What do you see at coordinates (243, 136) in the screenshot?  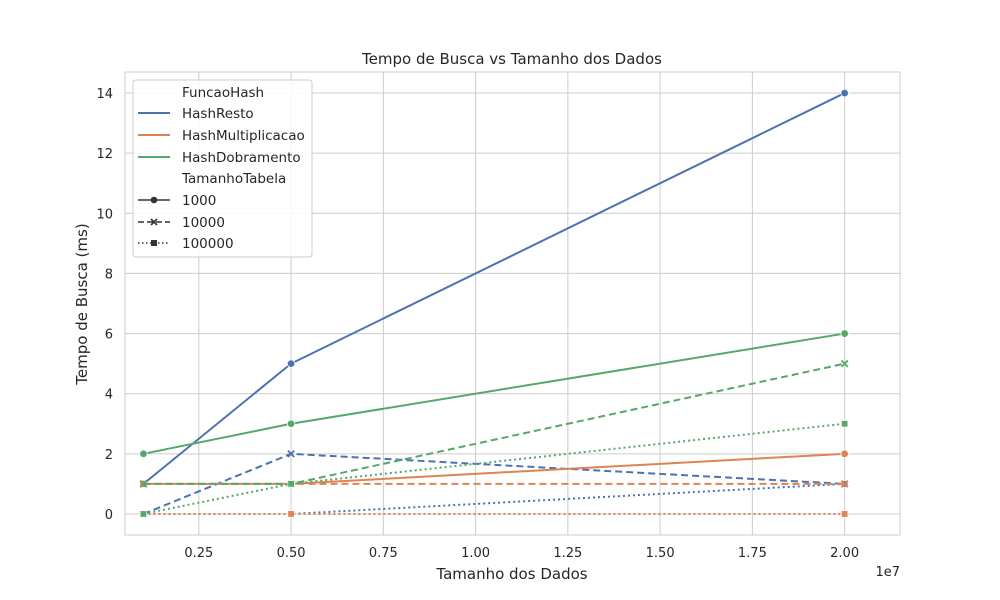 I see `legend-label-hashmultiplicacao: HashMultiplicacao` at bounding box center [243, 136].